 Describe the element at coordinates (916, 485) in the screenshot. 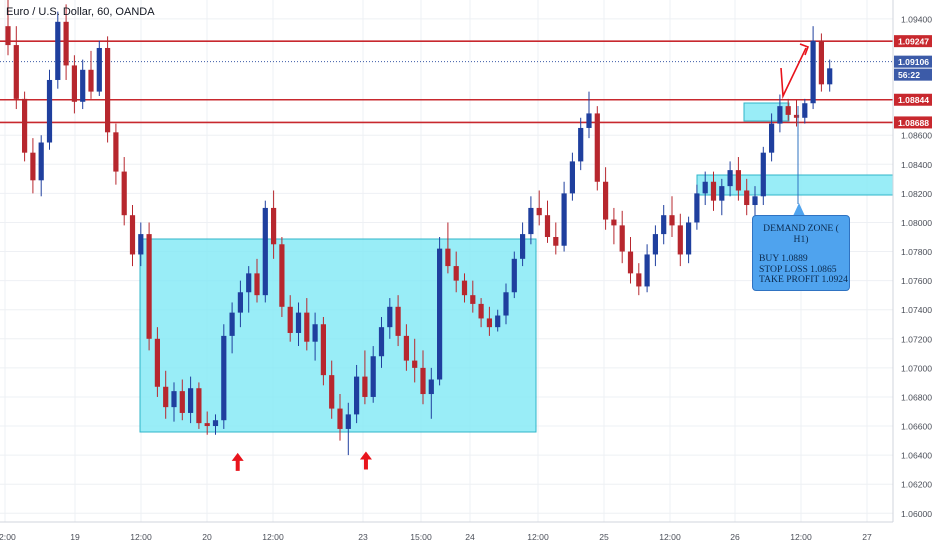

I see `price-tick-label: 1.06200` at that location.